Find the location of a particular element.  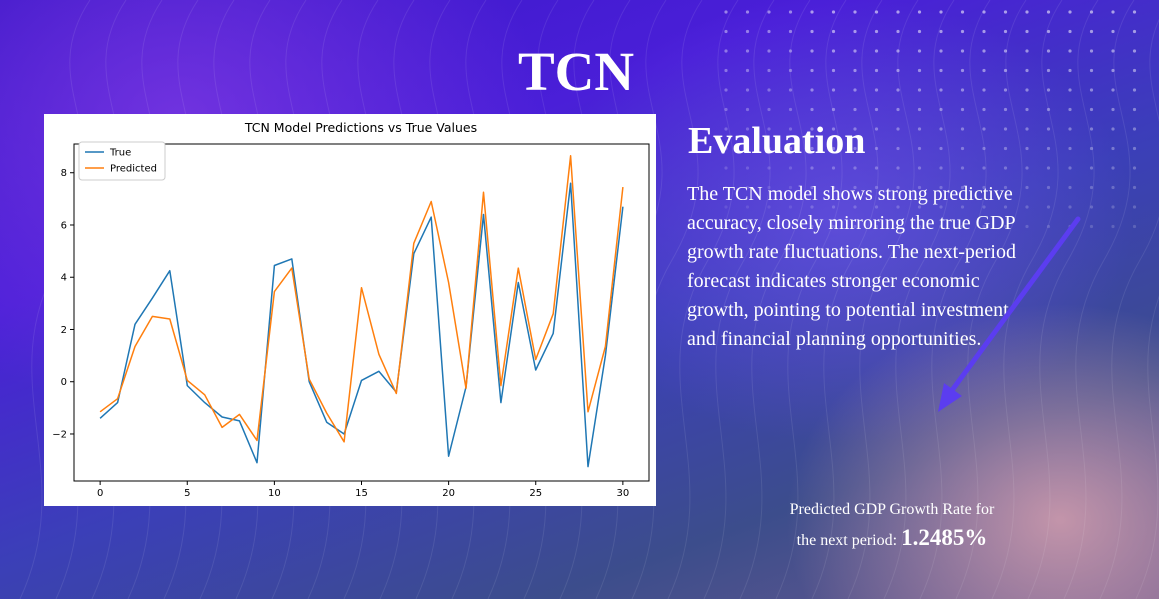

x-tick-label: 15 is located at coordinates (361, 493).